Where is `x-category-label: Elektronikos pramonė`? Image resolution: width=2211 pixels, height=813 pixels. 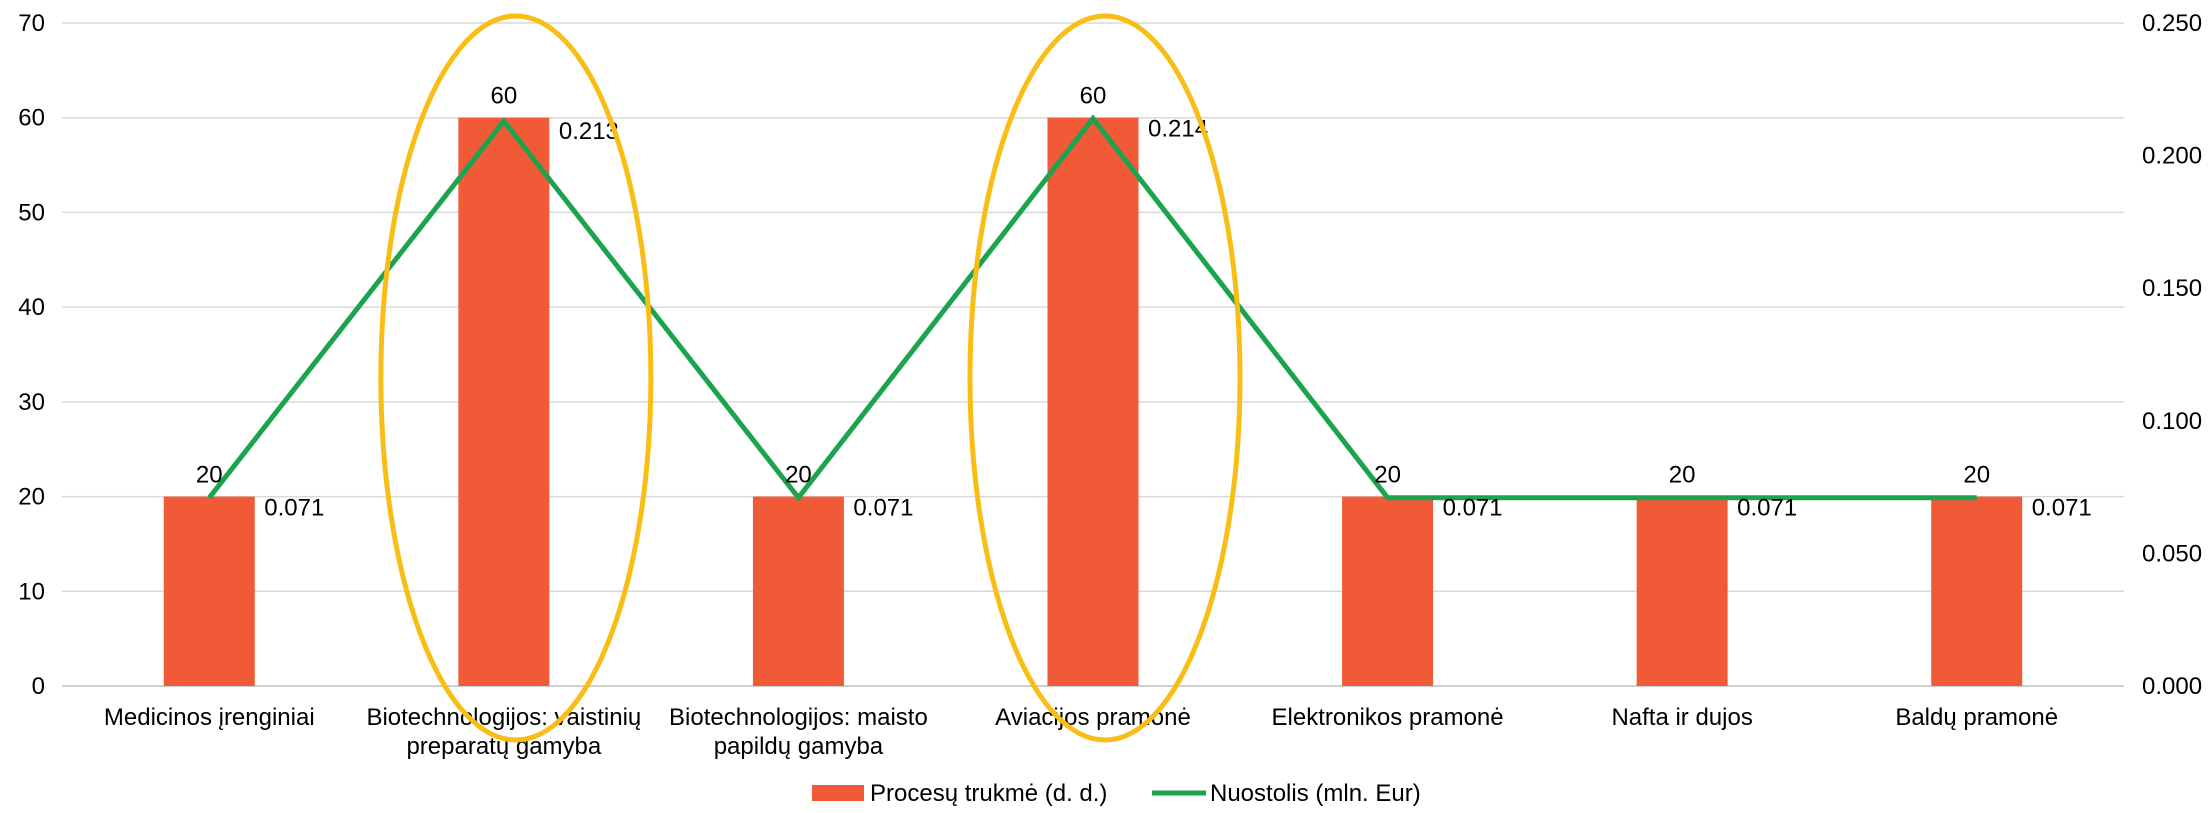 x-category-label: Elektronikos pramonė is located at coordinates (1388, 717).